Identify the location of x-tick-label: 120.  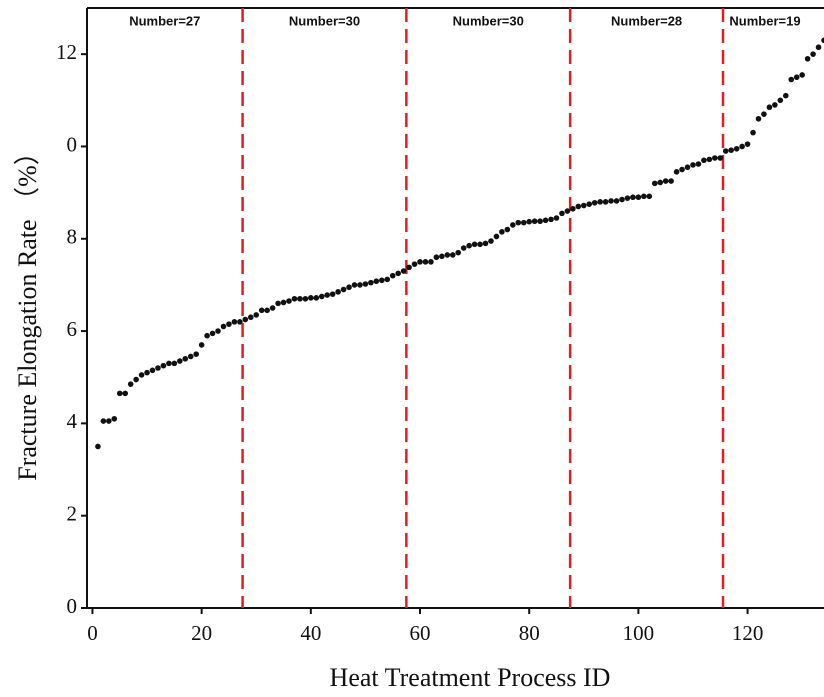
(748, 633).